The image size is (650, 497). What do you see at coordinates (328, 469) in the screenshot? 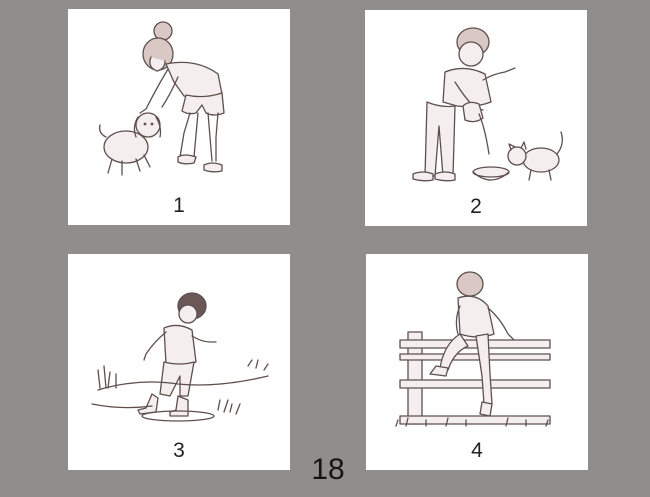
I see `page-number: 18` at bounding box center [328, 469].